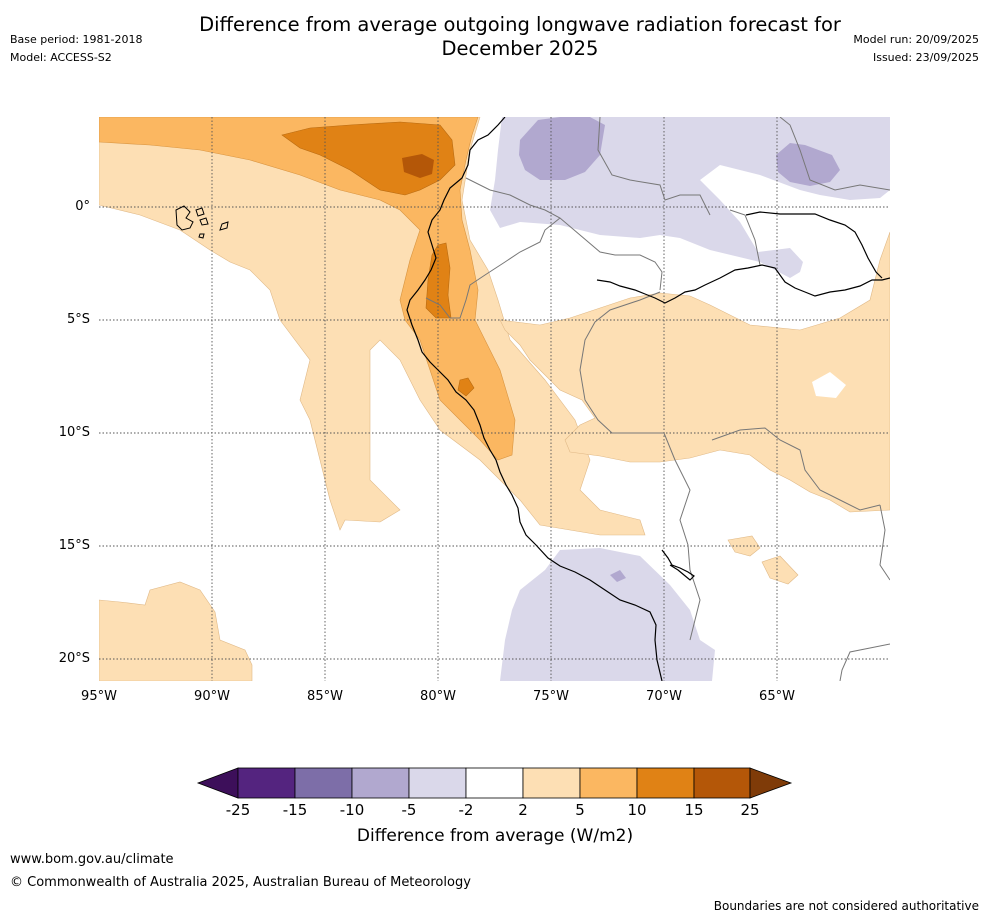 The height and width of the screenshot is (919, 988). I want to click on anomaly-10-15-regions, so click(378, 259).